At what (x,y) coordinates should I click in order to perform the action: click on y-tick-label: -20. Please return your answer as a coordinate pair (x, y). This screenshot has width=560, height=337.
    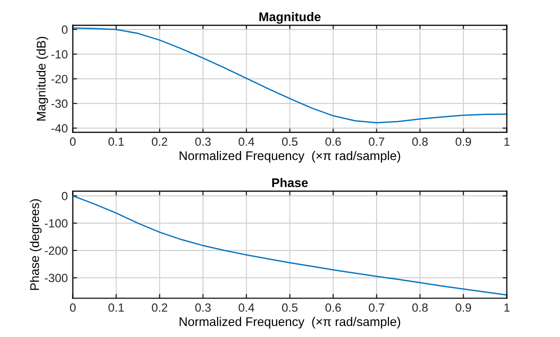
    Looking at the image, I should click on (59, 79).